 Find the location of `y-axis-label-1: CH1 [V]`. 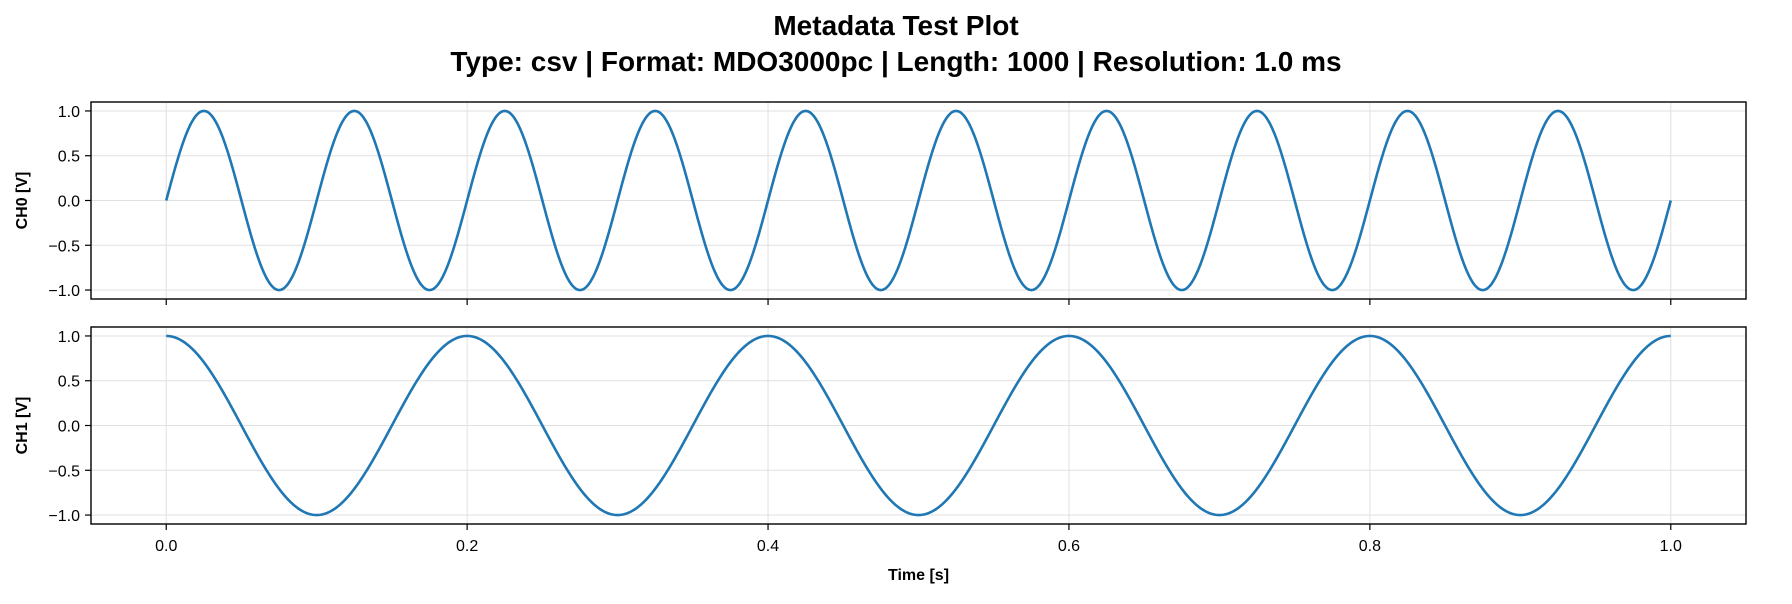

y-axis-label-1: CH1 [V] is located at coordinates (22, 426).